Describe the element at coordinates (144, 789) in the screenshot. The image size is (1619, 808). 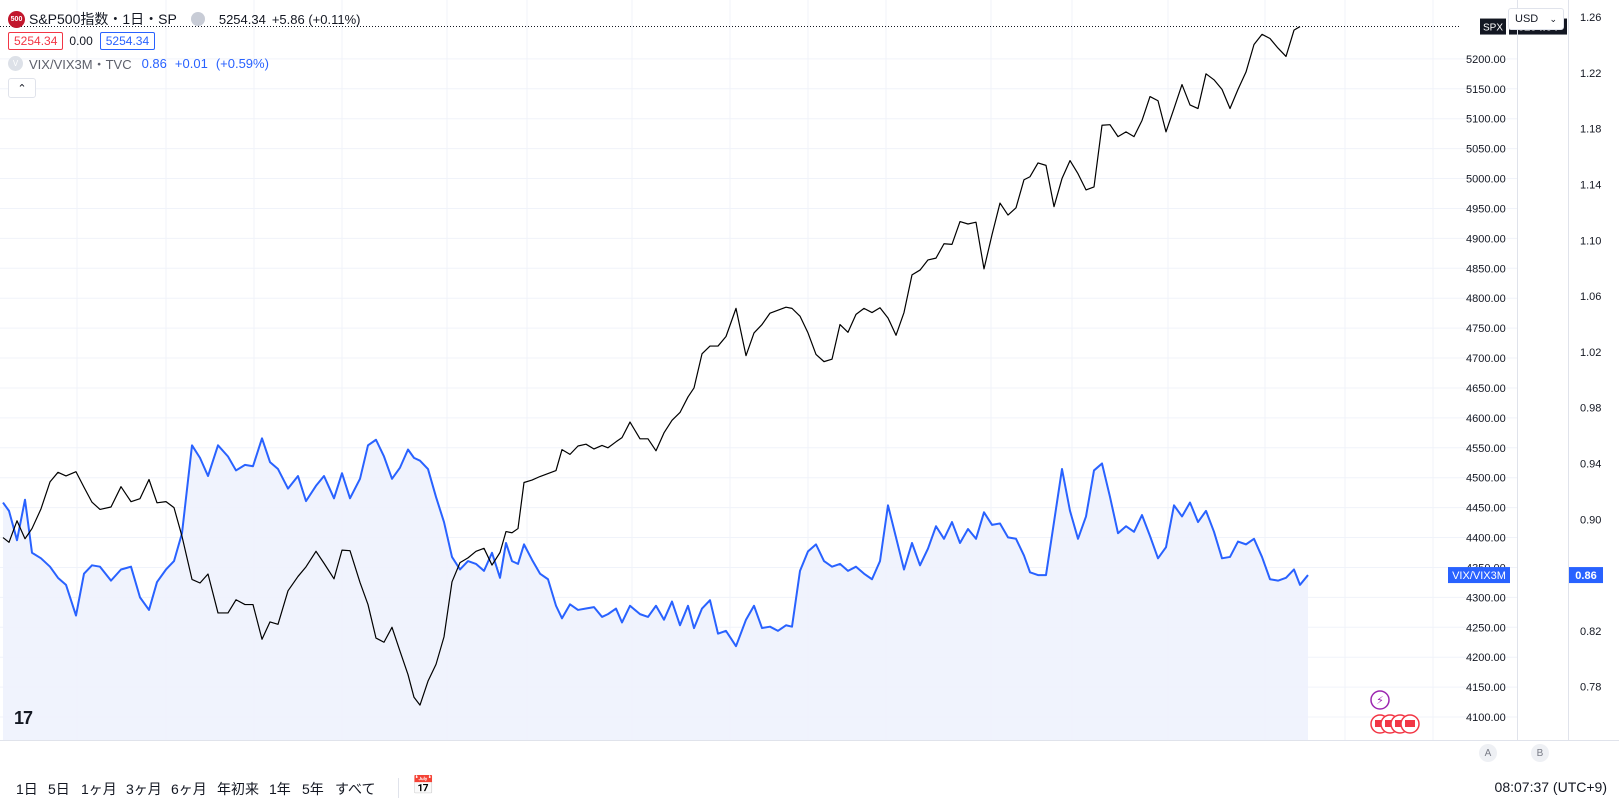
I see `timeframe-3m: 3ヶ月` at that location.